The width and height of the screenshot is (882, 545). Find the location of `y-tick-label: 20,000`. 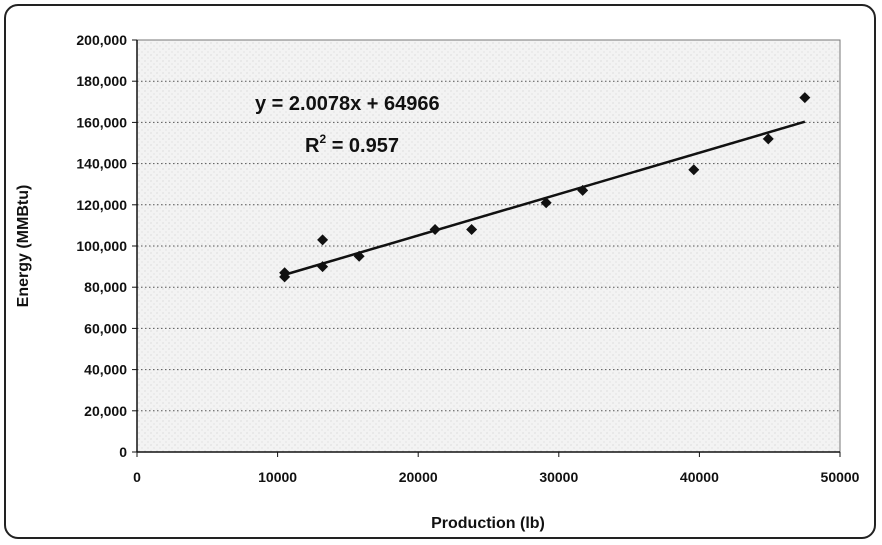

y-tick-label: 20,000 is located at coordinates (105, 411).